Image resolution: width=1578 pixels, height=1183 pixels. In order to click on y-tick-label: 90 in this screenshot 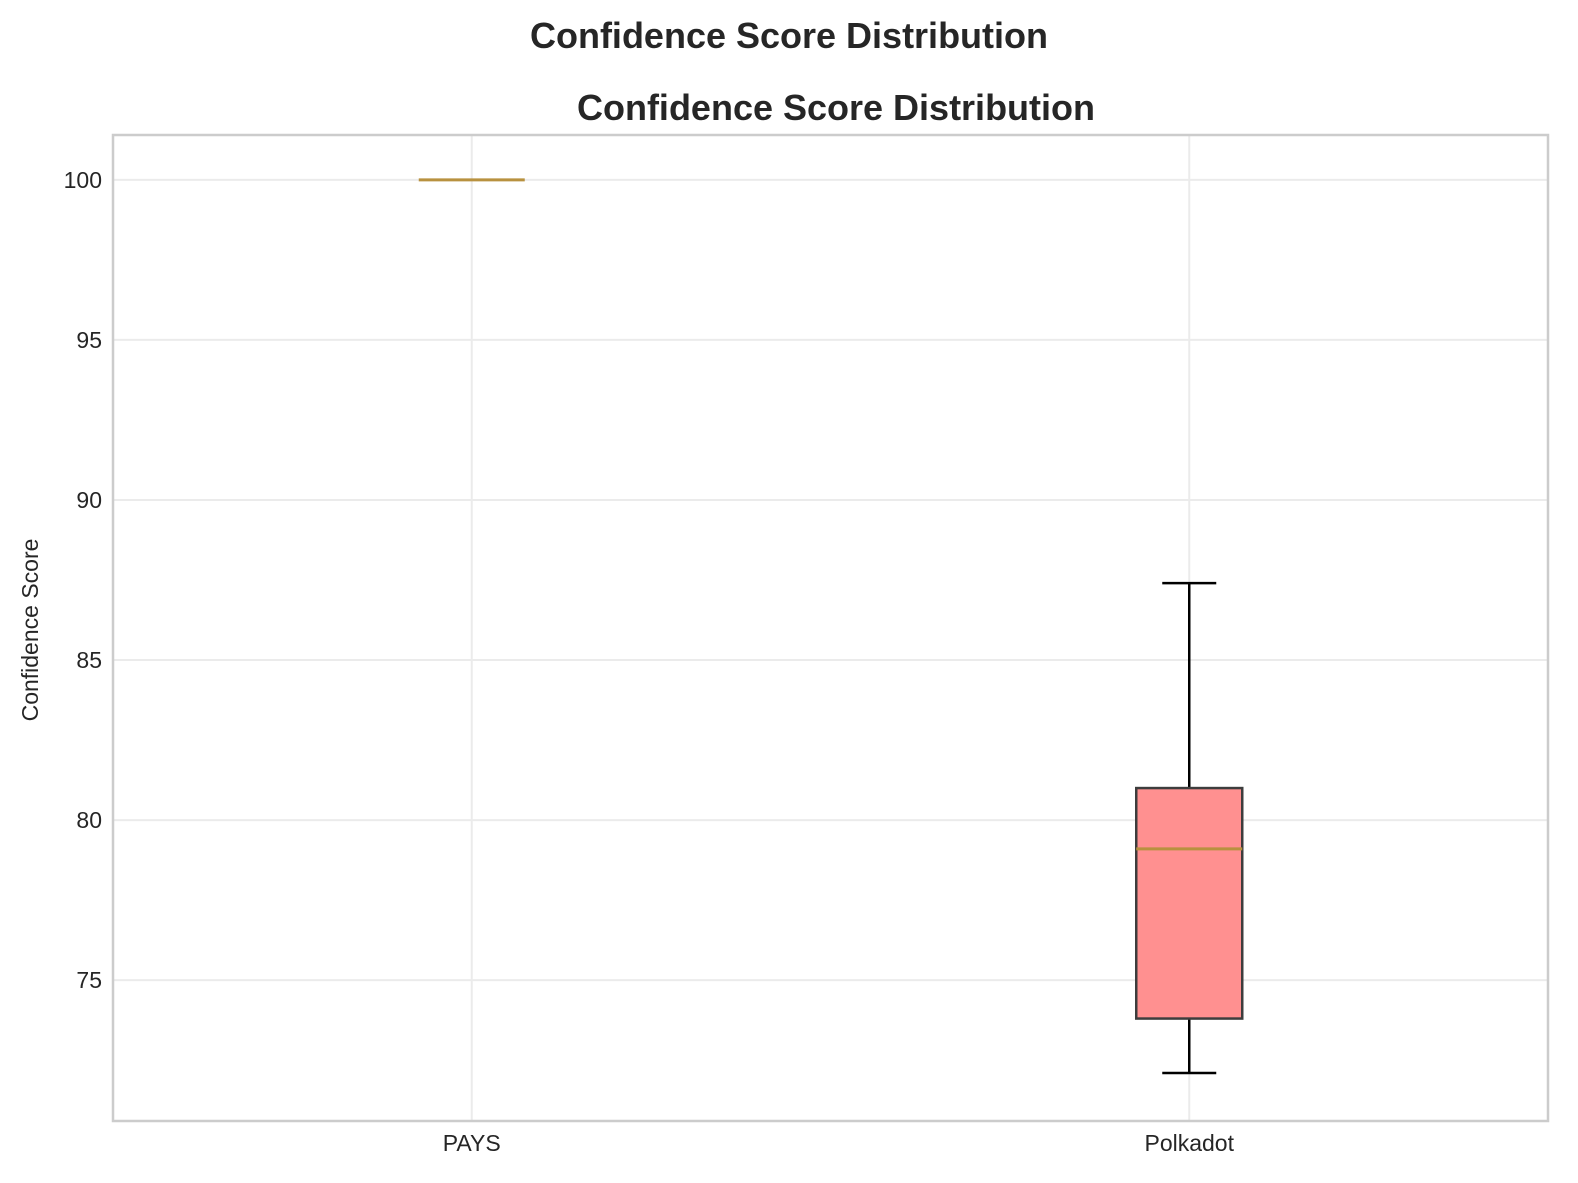, I will do `click(89, 500)`.